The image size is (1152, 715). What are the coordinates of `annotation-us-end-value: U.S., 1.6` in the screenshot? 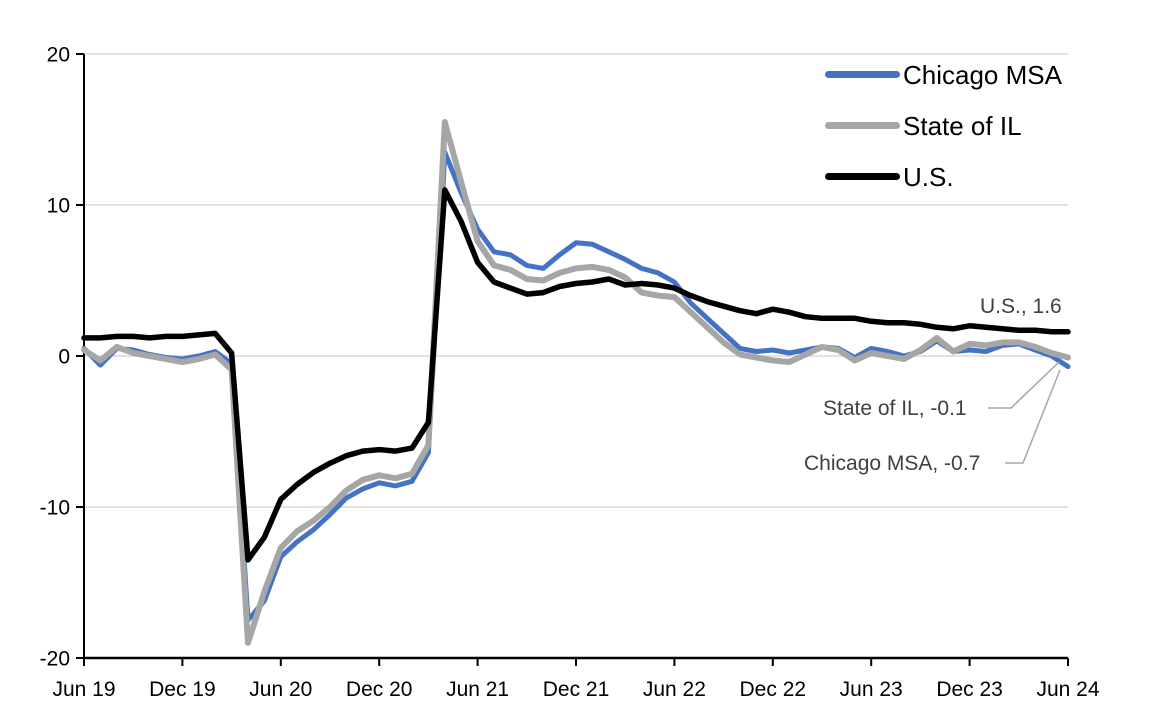 It's located at (1021, 306).